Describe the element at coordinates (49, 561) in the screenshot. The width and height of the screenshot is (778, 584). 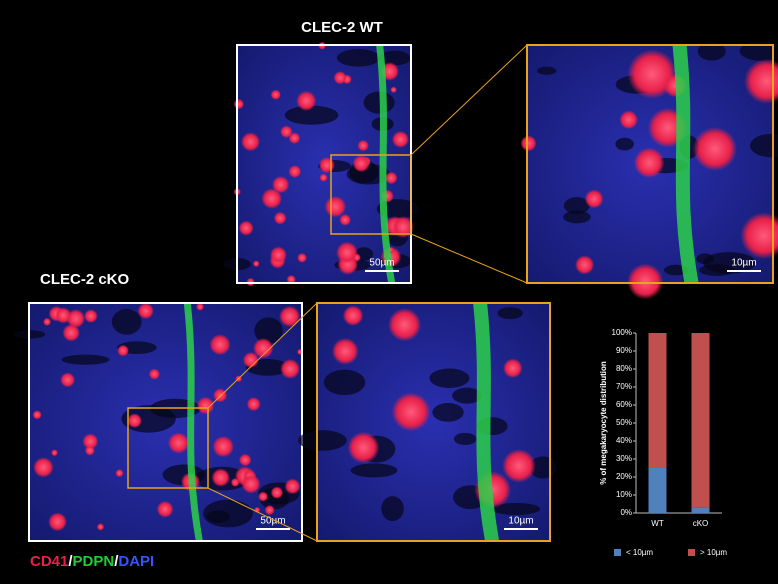
I see `stain-cd41: CD41` at that location.